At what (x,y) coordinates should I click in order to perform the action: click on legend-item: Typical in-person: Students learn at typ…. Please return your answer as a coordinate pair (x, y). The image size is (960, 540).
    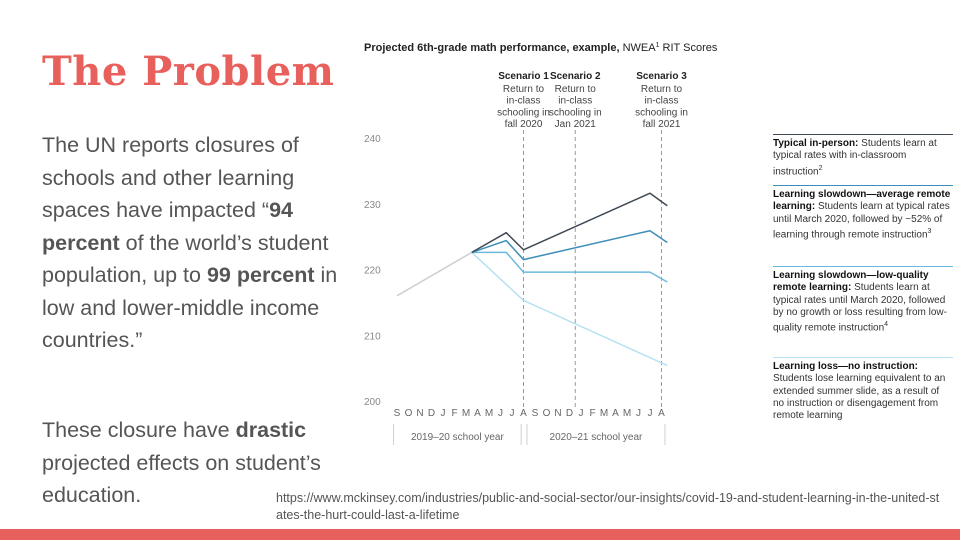
    Looking at the image, I should click on (862, 158).